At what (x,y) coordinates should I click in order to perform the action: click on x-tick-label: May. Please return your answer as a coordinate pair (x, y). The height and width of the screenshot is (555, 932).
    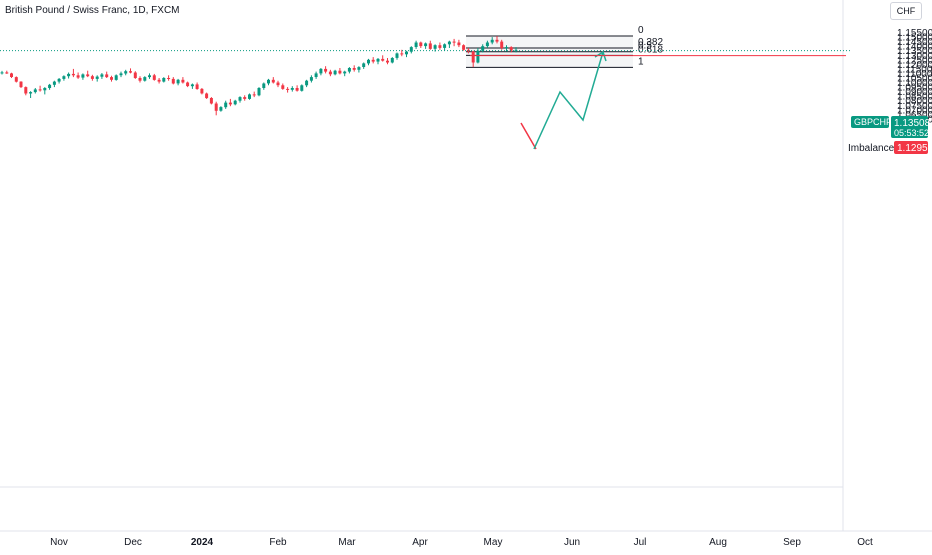
    Looking at the image, I should click on (493, 542).